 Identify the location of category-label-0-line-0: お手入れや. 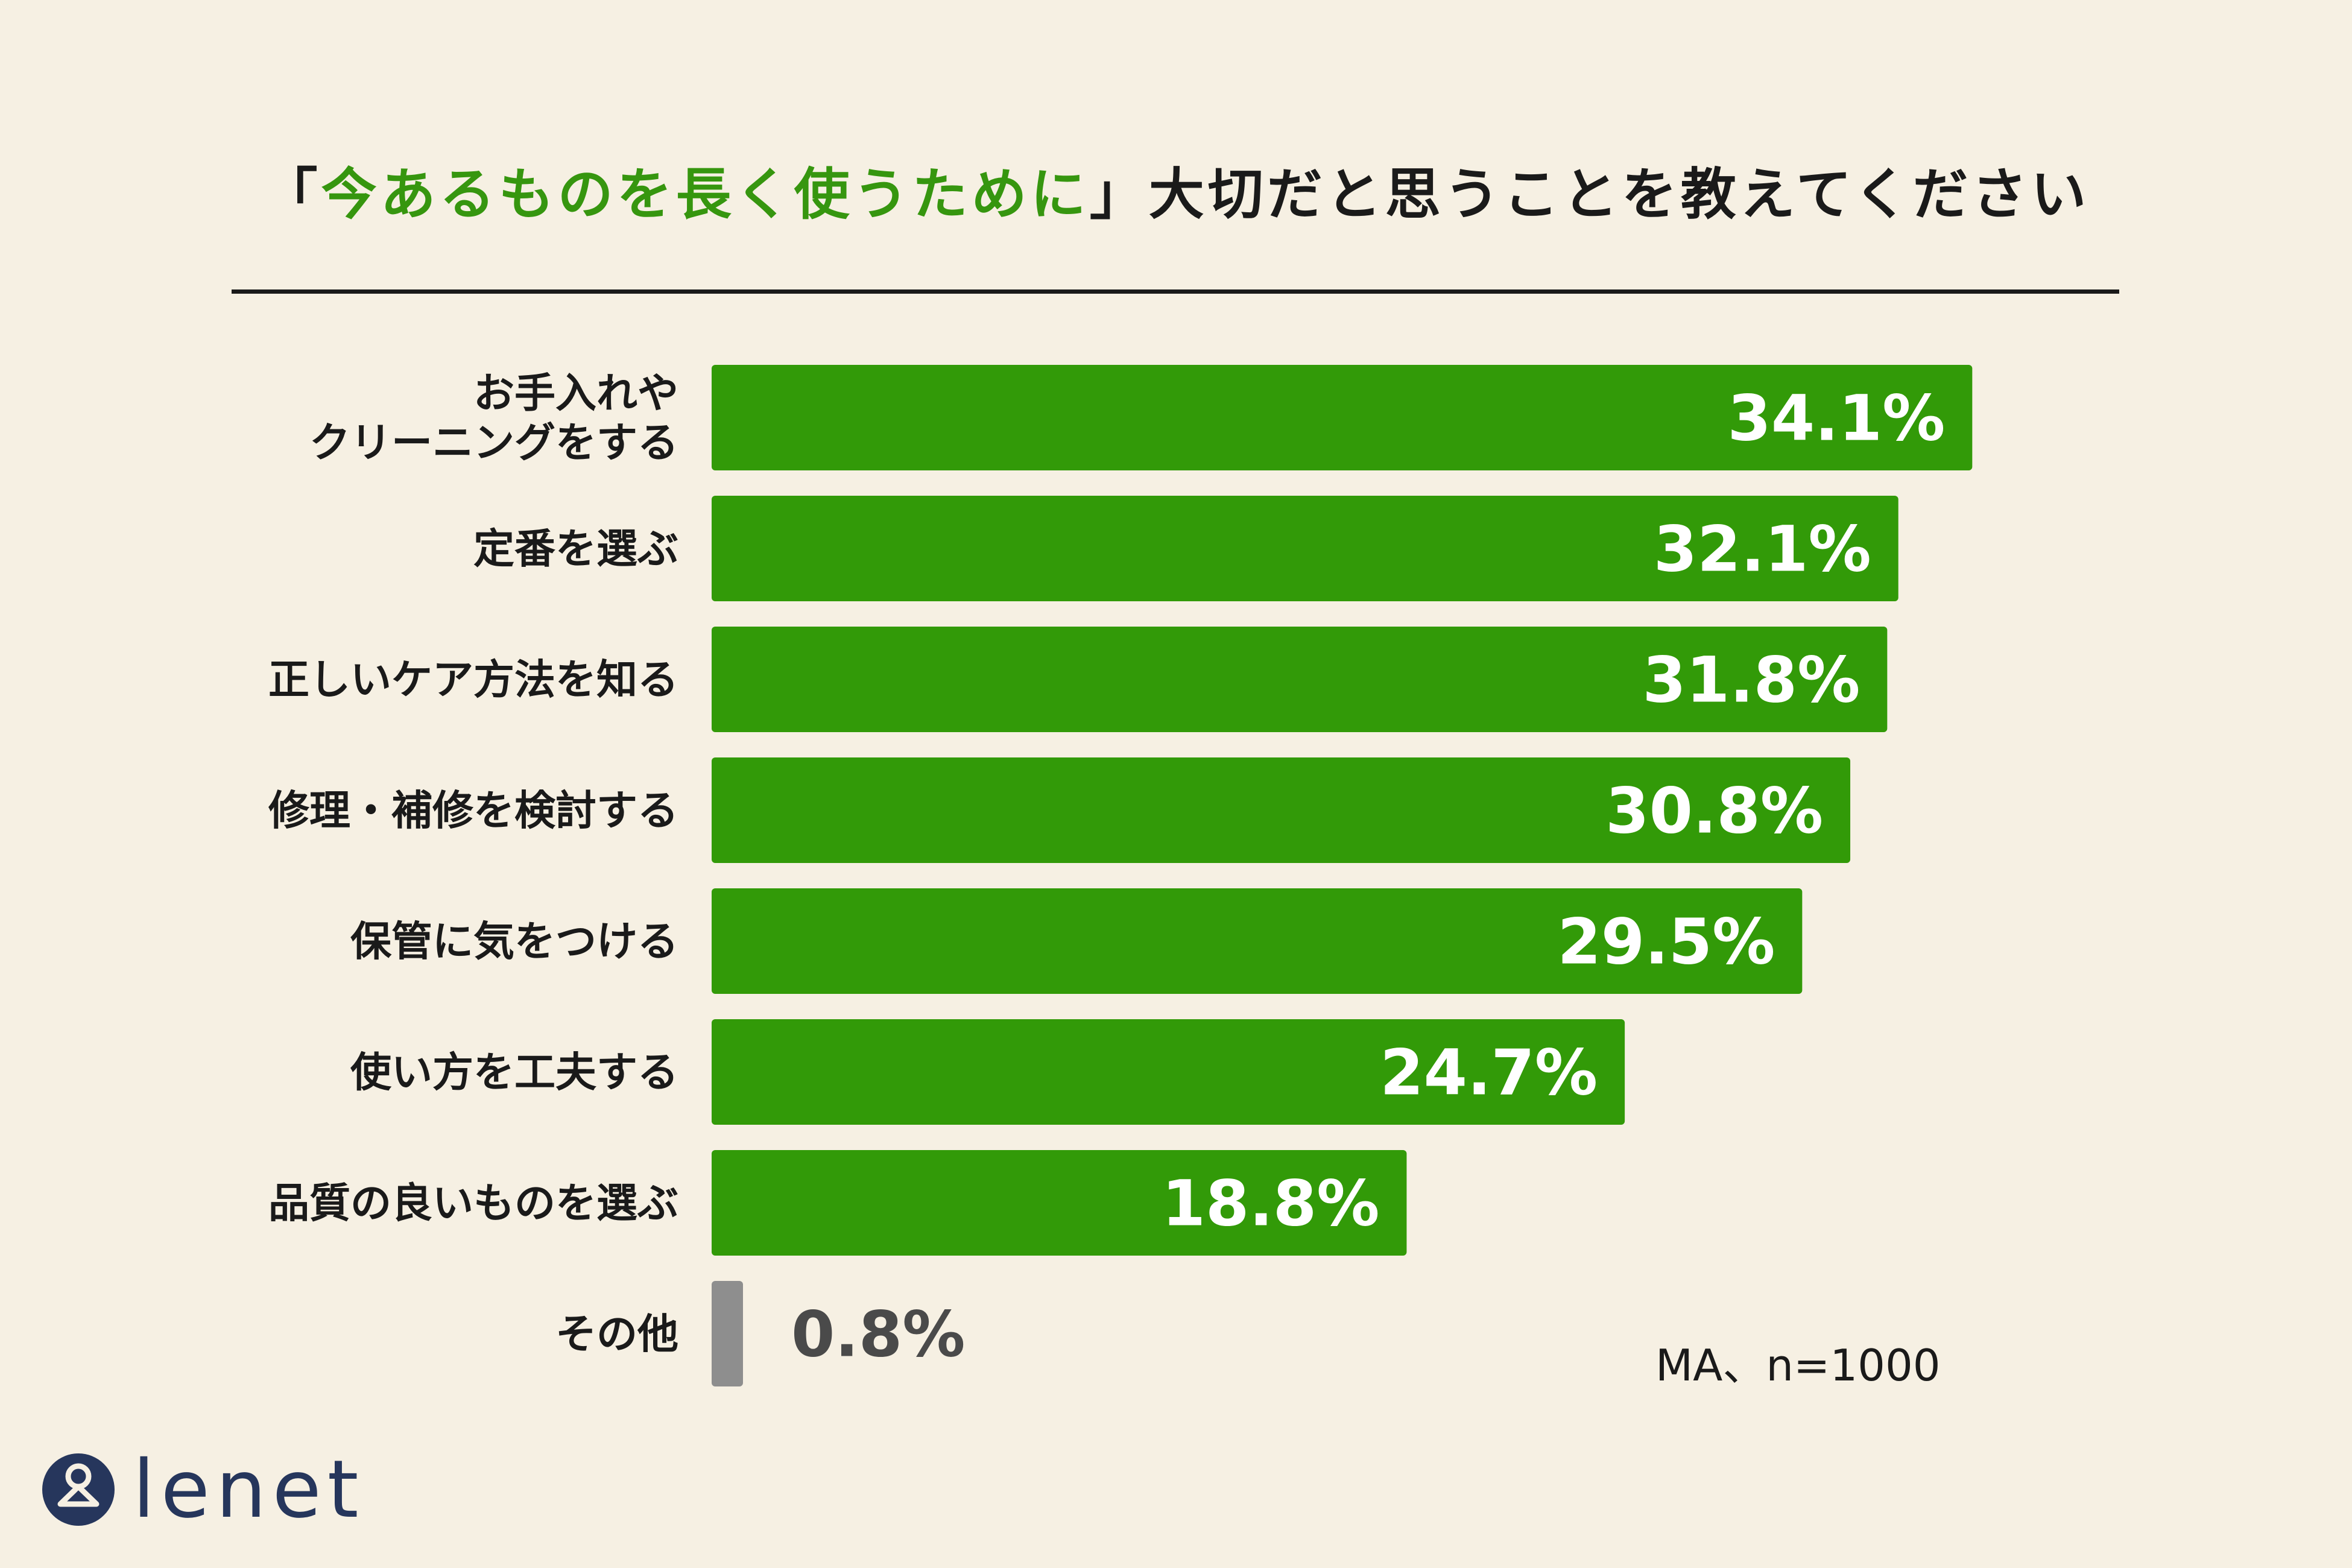
(575, 394).